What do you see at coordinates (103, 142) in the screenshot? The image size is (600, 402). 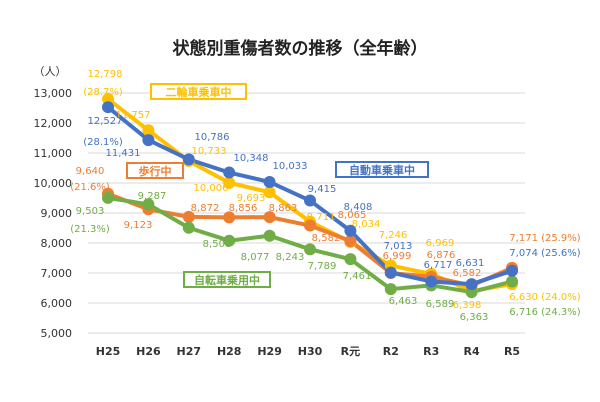 I see `share-label: (28.1%)` at bounding box center [103, 142].